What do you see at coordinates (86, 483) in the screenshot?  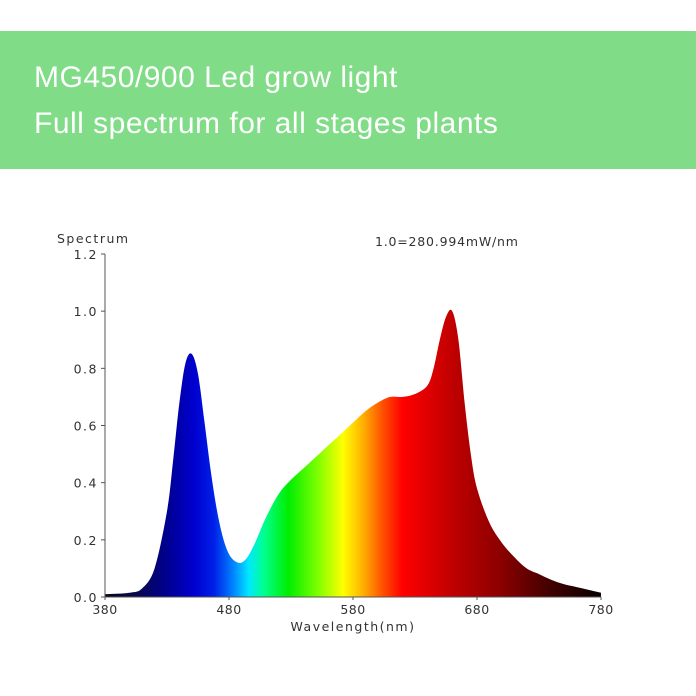 I see `y-tick-label: 0.4` at bounding box center [86, 483].